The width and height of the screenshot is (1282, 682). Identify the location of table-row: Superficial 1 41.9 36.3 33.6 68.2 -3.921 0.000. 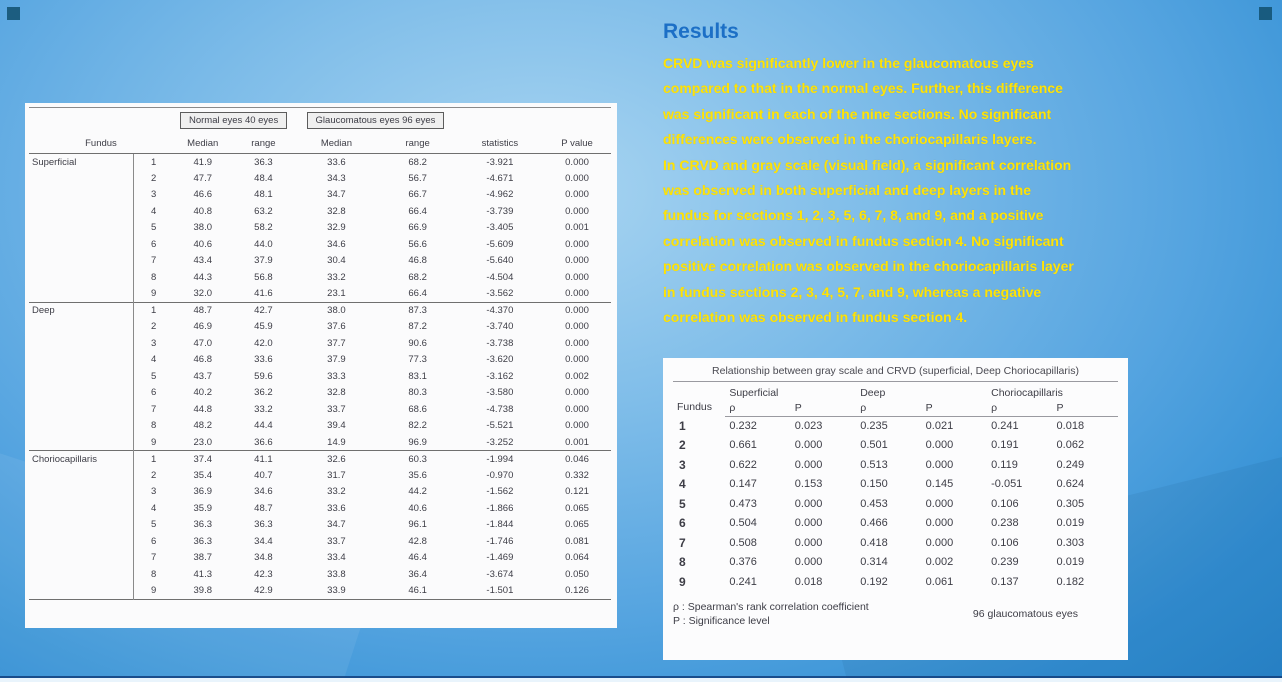
(320, 161).